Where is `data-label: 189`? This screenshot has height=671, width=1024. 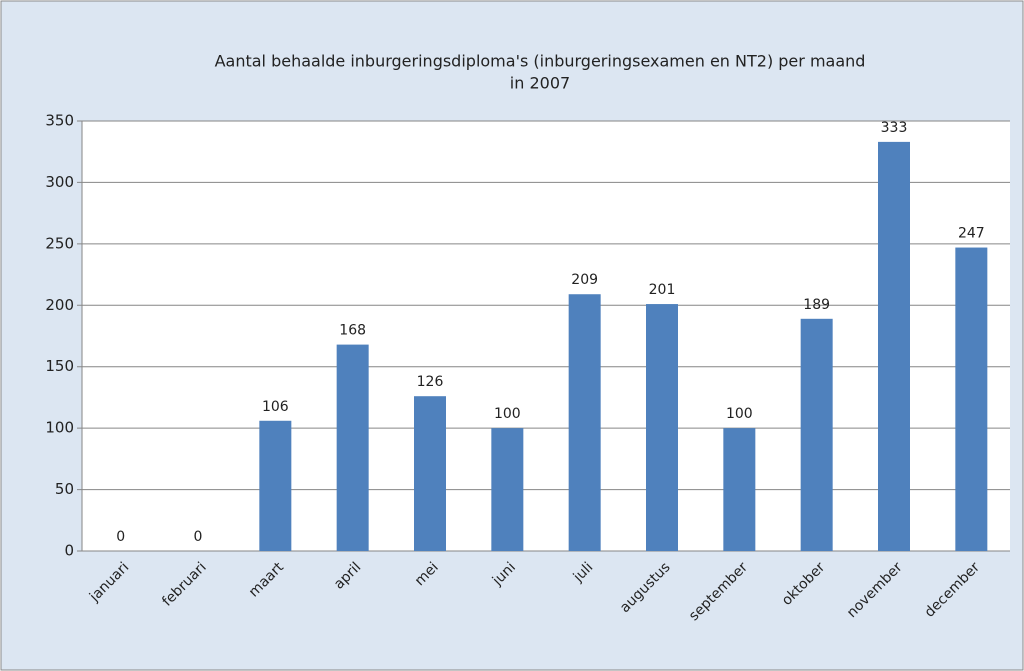 data-label: 189 is located at coordinates (816, 305).